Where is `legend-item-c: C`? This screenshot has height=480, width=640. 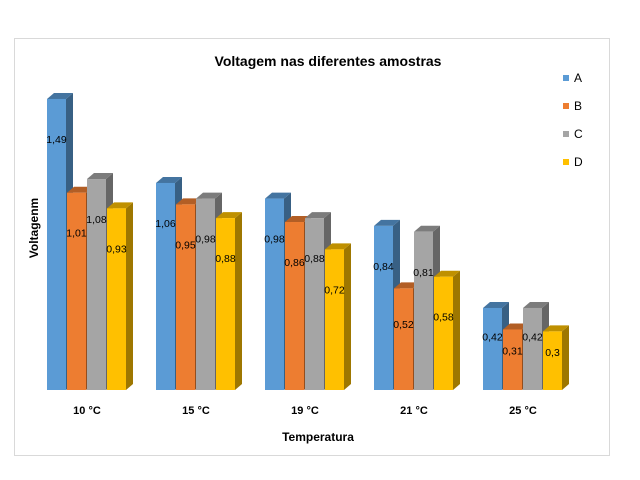 legend-item-c: C is located at coordinates (573, 134).